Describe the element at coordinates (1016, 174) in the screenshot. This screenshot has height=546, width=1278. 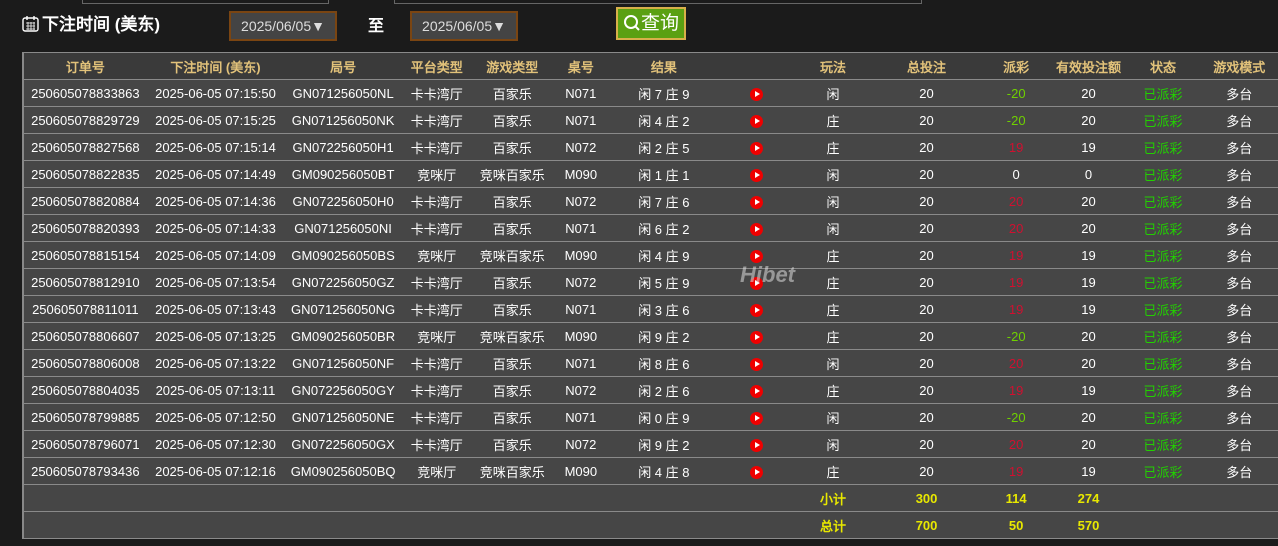
I see `cell-payout: 0` at that location.